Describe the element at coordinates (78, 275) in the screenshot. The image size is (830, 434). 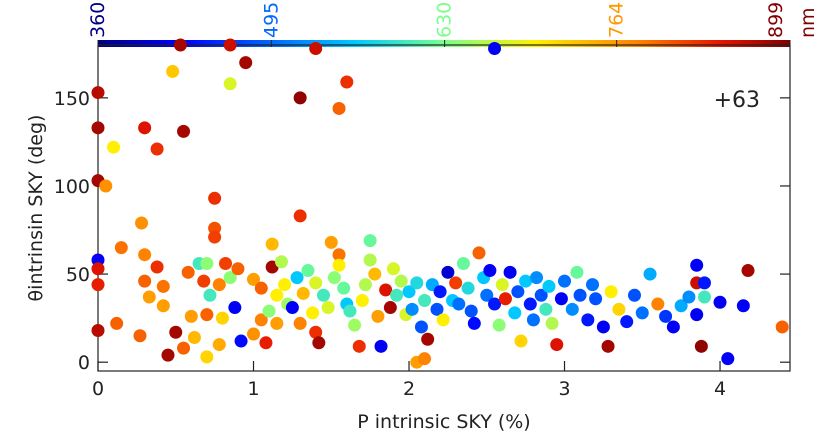
I see `y-tick-label: 50` at that location.